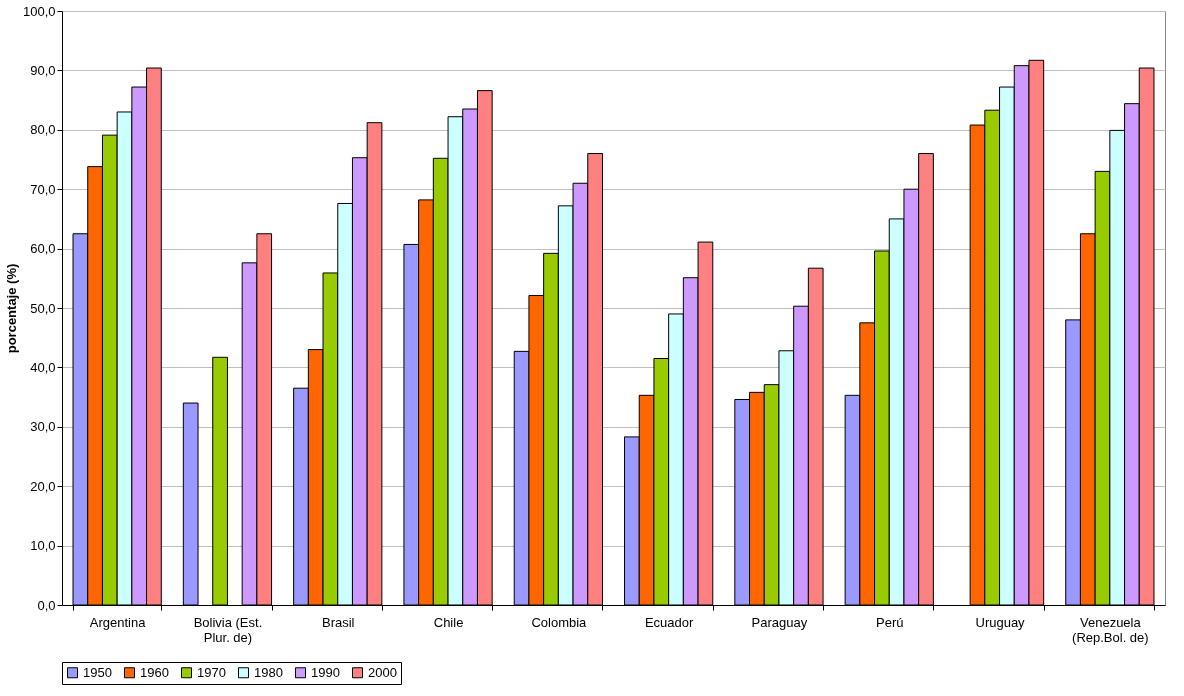 Image resolution: width=1184 pixels, height=696 pixels. I want to click on x-tick-label: Argentina, so click(118, 622).